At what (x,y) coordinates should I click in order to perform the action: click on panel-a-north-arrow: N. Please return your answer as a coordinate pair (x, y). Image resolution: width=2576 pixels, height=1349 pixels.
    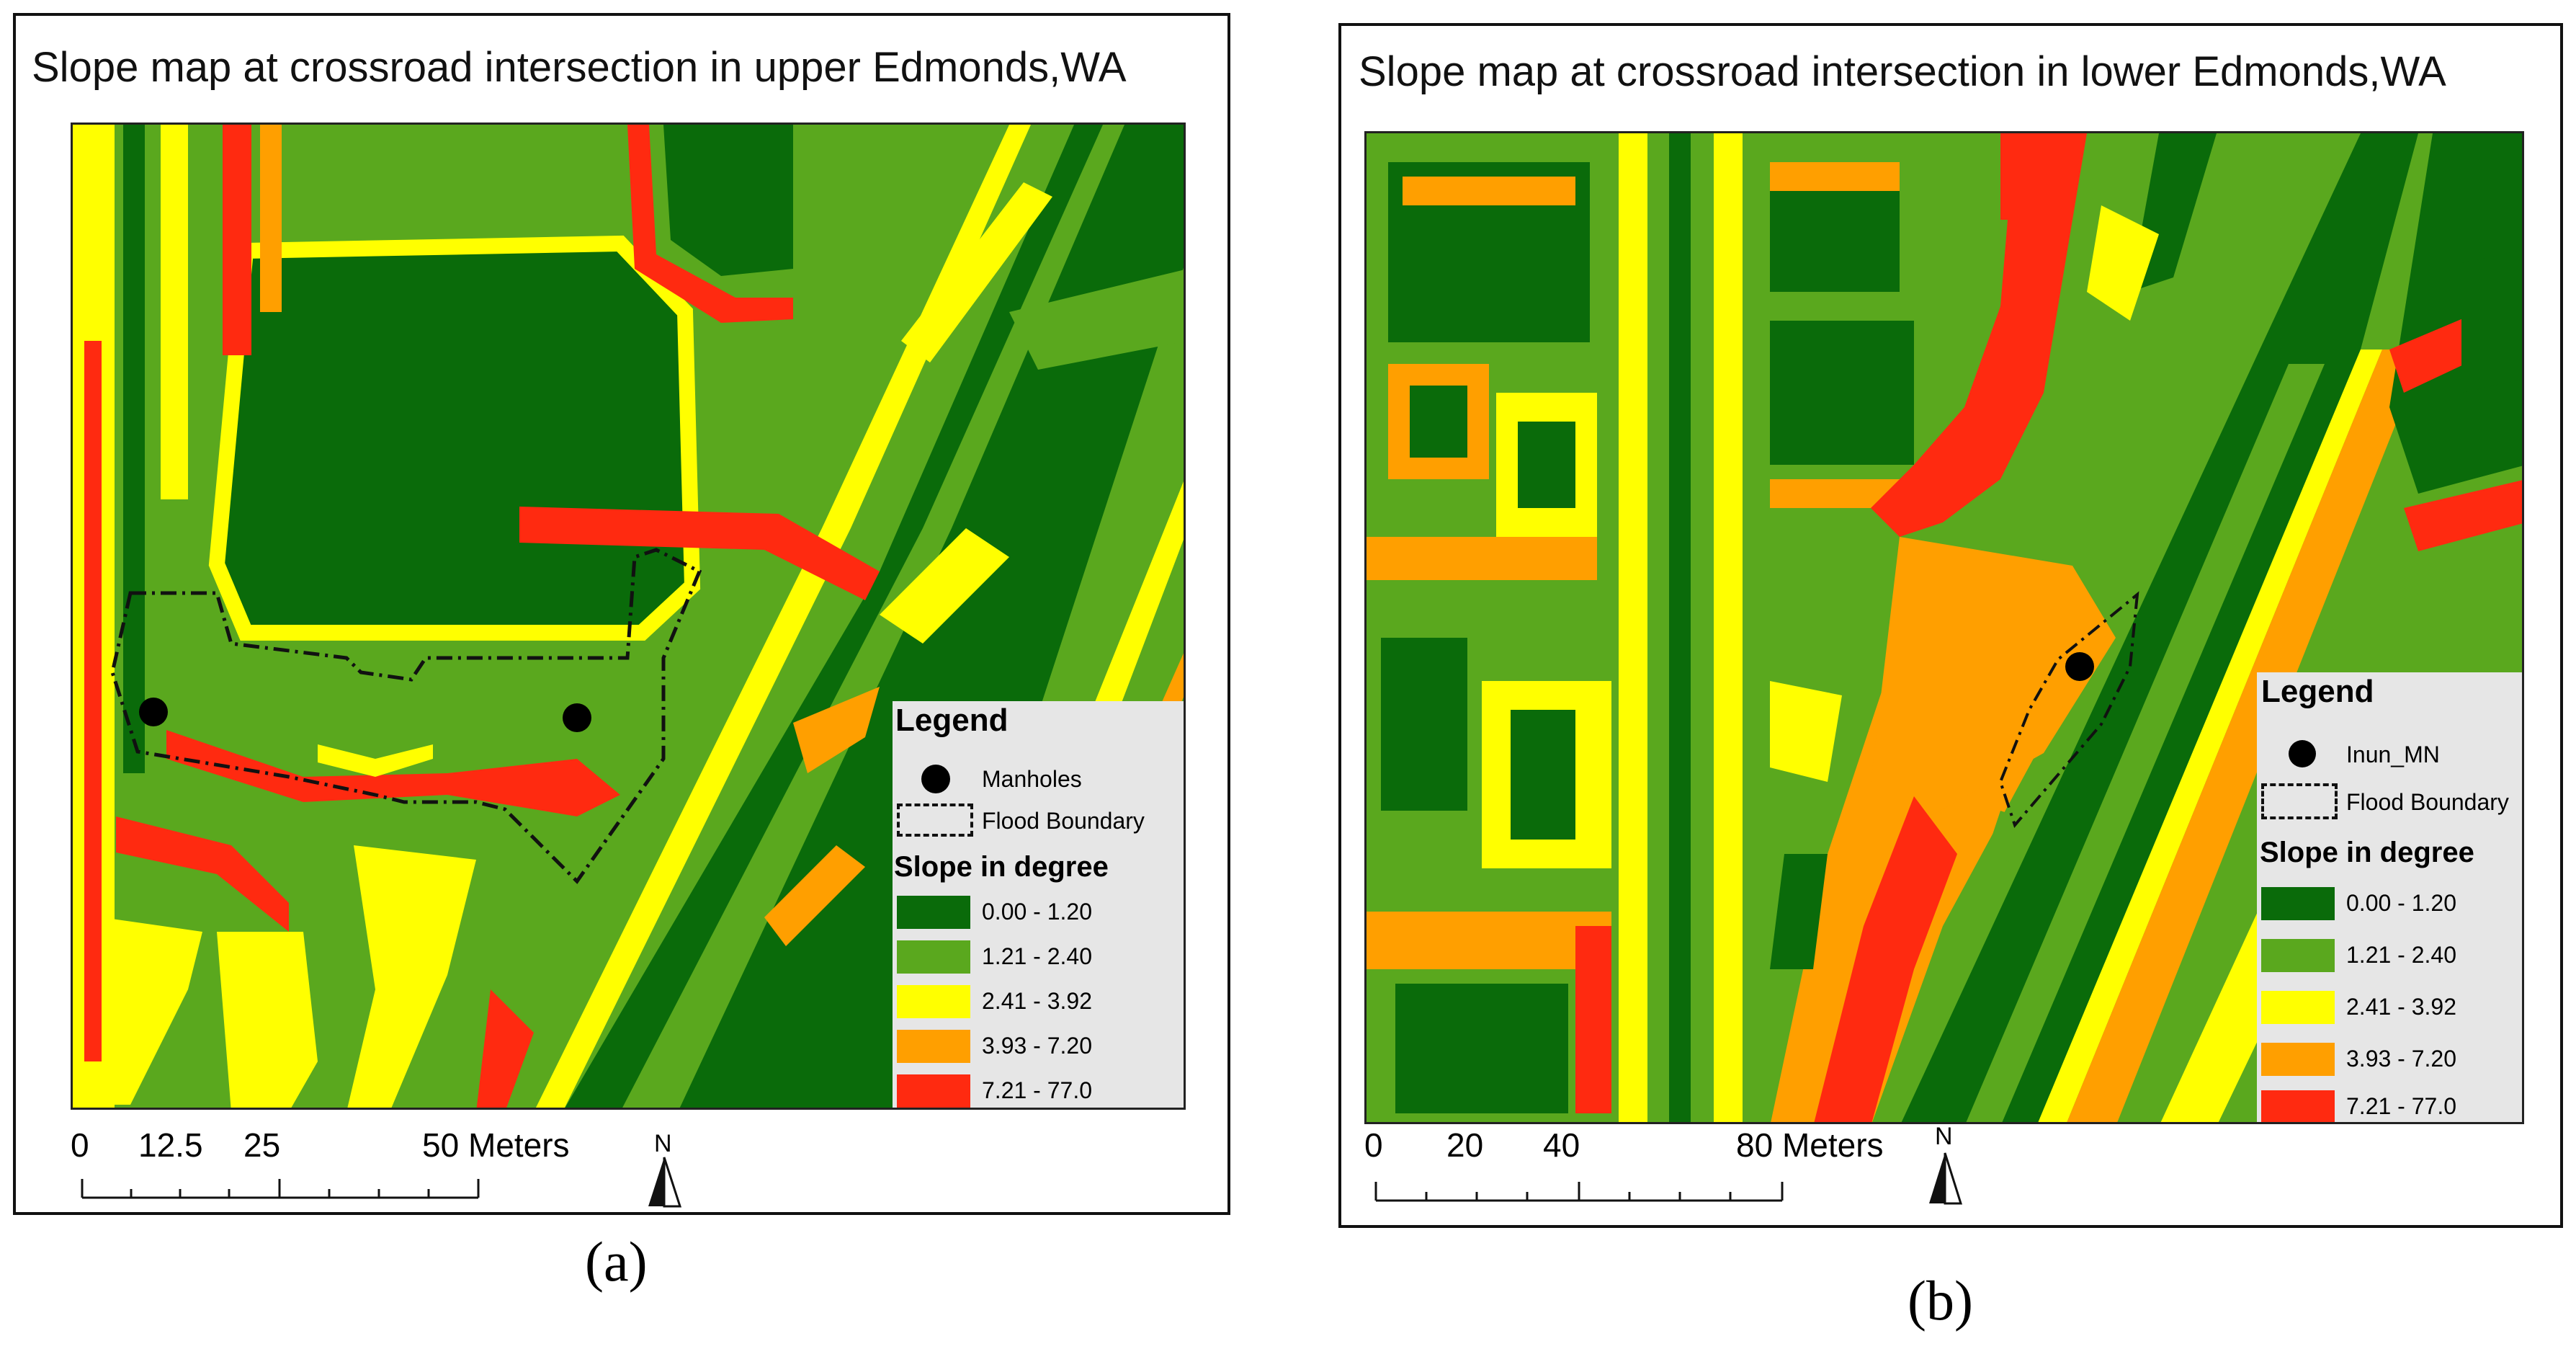
    Looking at the image, I should click on (664, 1169).